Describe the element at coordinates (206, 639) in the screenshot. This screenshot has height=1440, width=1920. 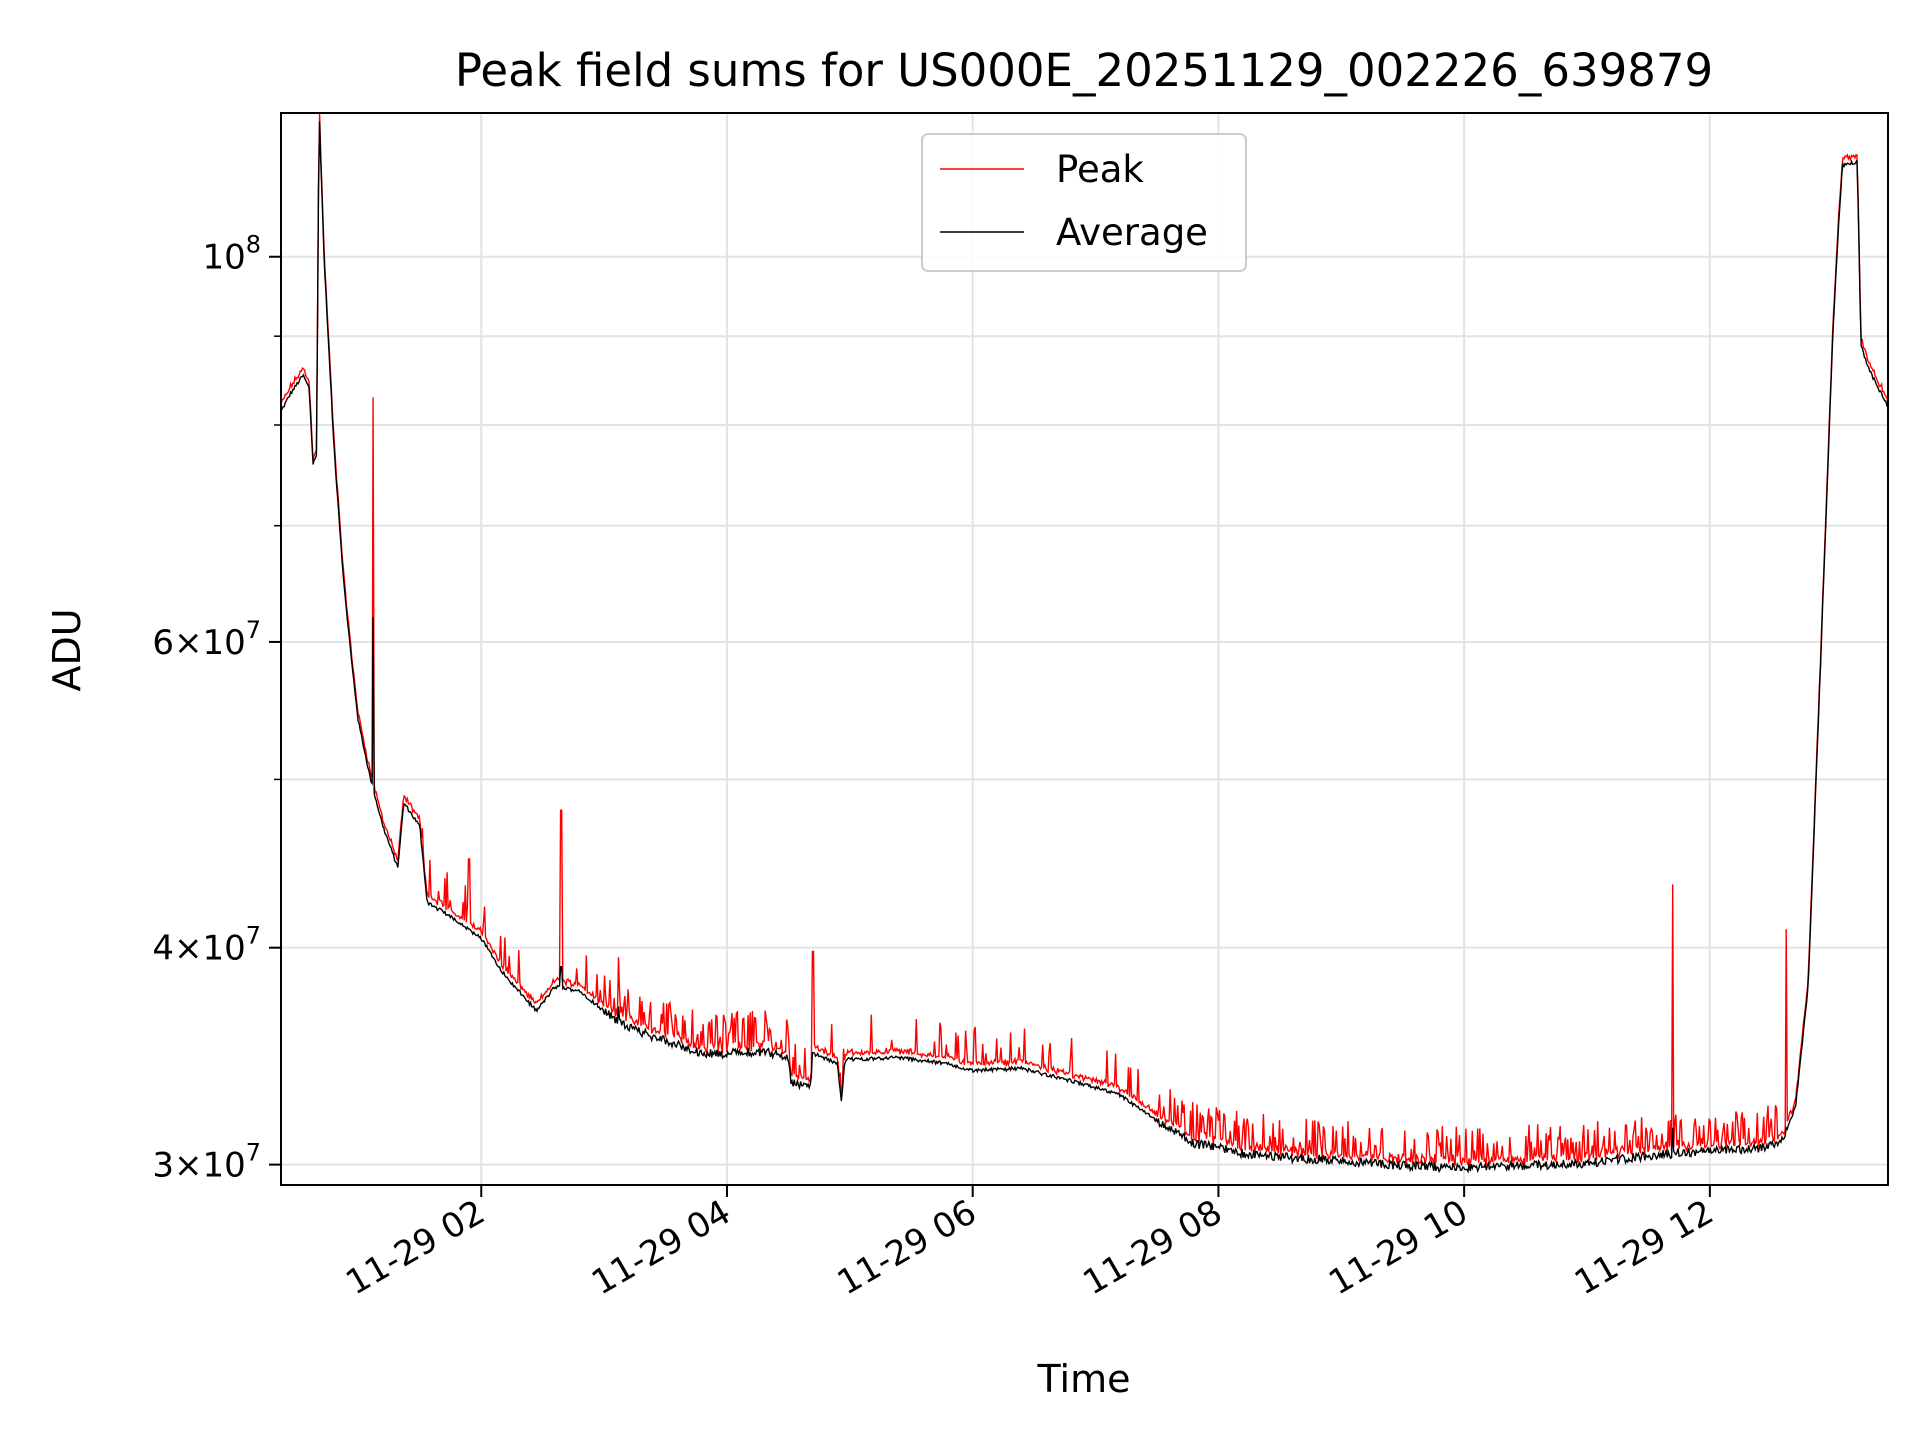
I see `y-tick-label: 6×107` at that location.